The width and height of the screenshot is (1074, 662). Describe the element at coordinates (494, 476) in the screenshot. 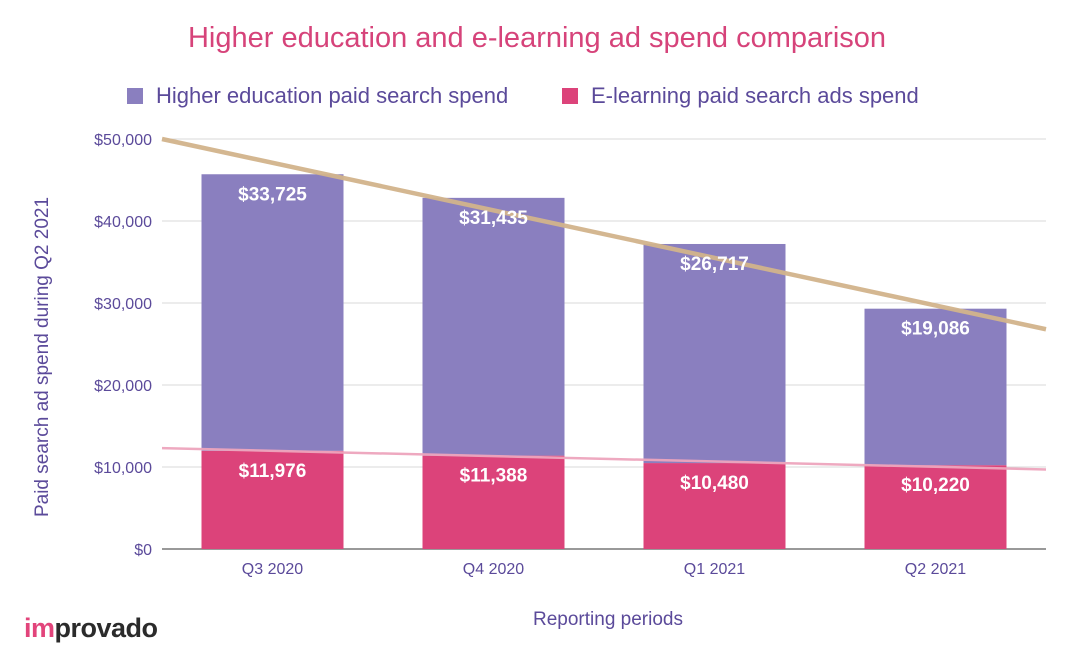

I see `data-label-elearning: $11,388` at that location.